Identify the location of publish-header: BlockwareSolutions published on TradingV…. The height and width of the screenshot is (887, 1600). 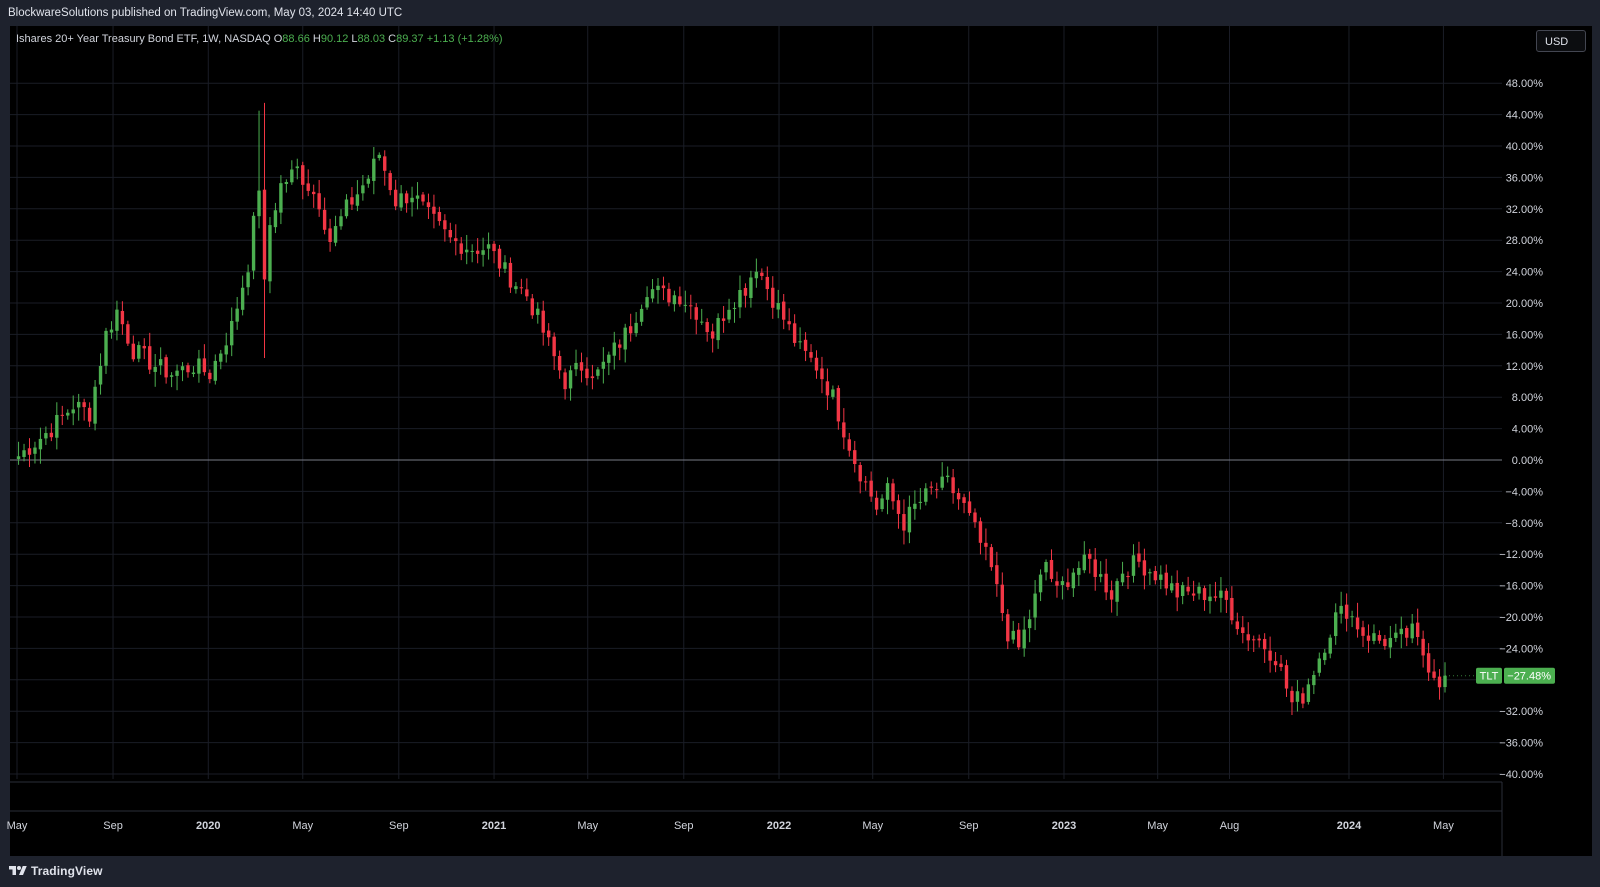
(800, 13).